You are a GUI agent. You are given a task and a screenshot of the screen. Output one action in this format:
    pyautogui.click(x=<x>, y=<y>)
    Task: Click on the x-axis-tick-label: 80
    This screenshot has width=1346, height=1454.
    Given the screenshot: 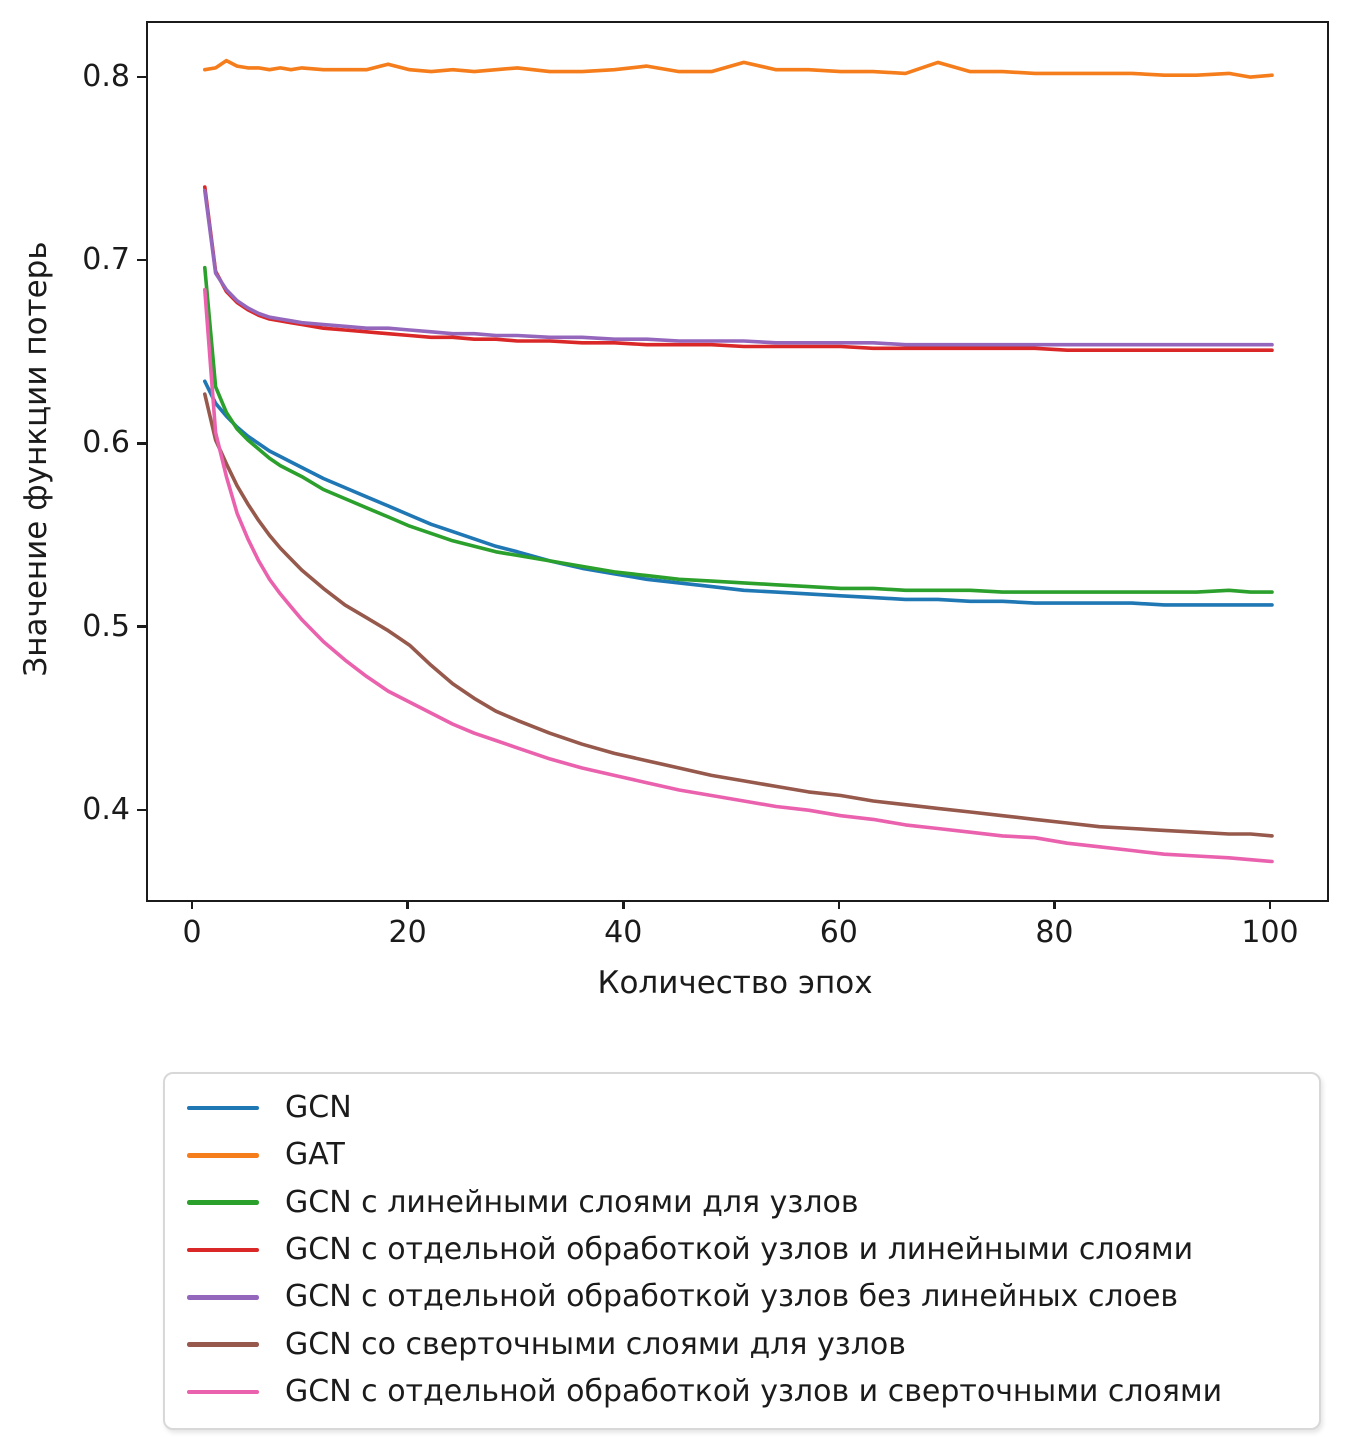 What is the action you would take?
    pyautogui.click(x=1054, y=932)
    